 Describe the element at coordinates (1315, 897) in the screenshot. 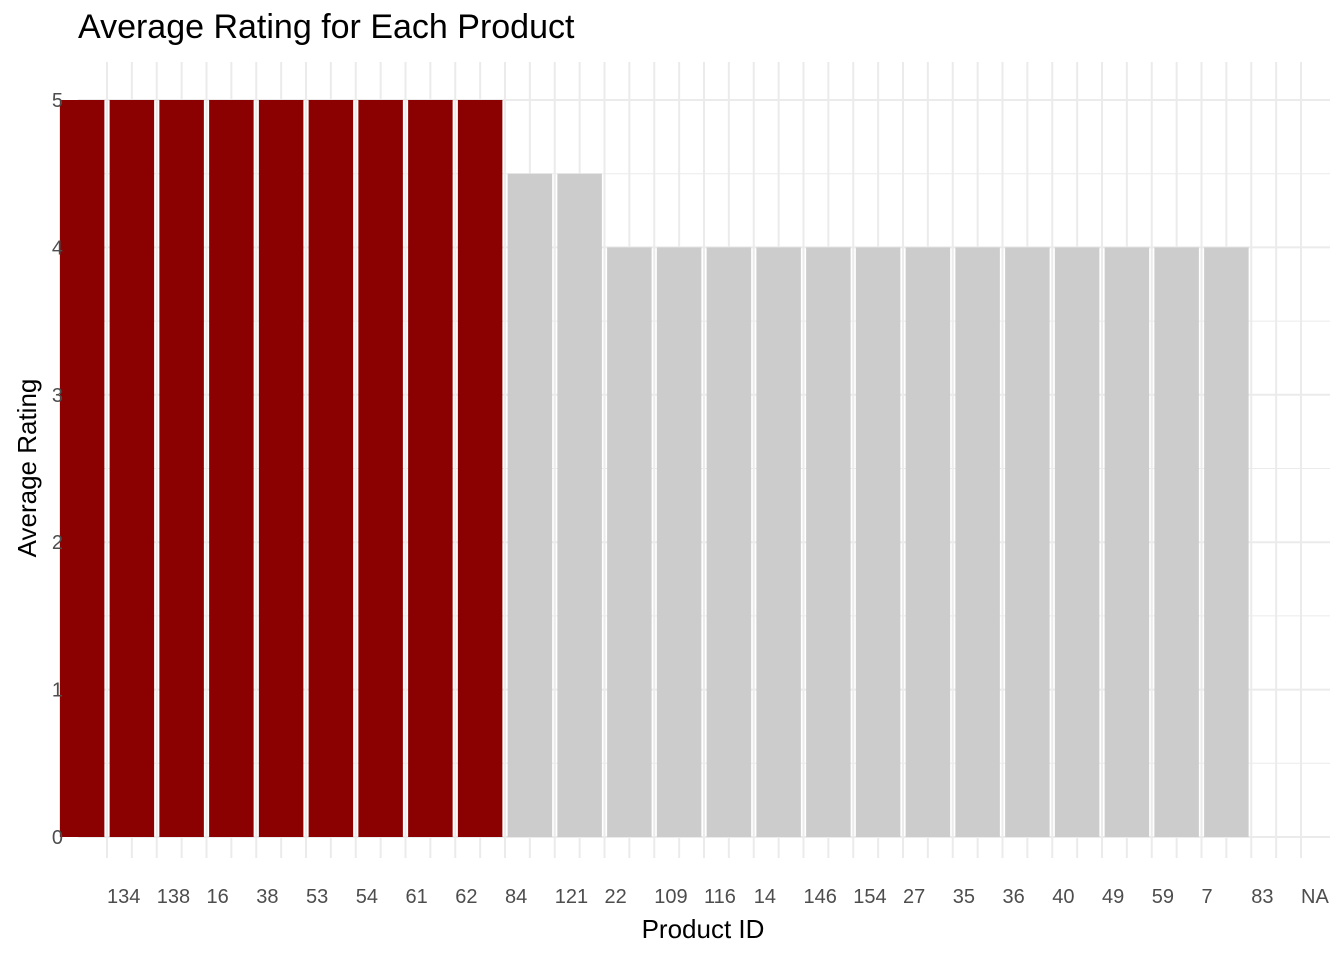

I see `x-tick-label: NA` at that location.